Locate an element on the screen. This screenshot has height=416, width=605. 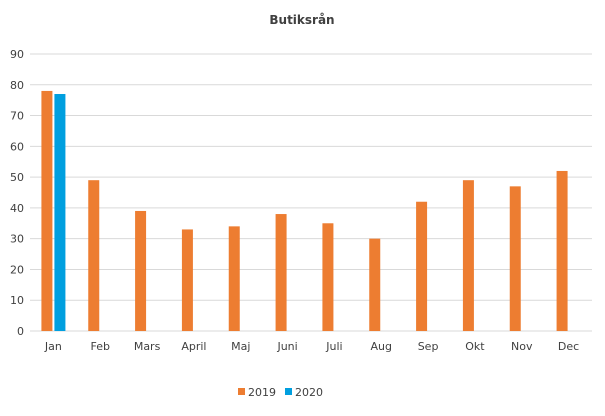
y-tick-label: 40 is located at coordinates (17, 208).